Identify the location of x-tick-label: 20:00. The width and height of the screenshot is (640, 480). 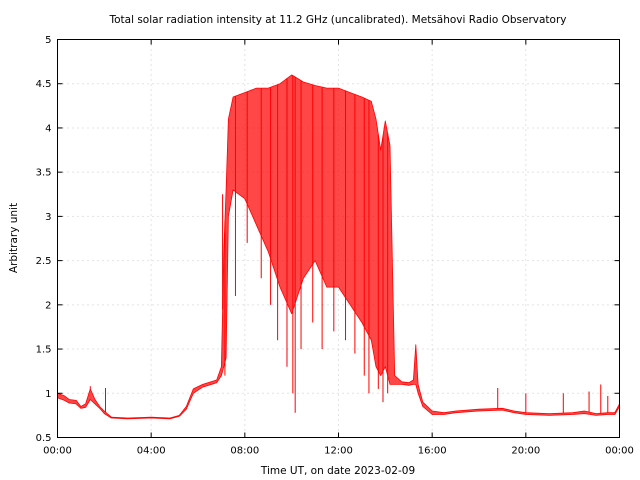
(525, 451).